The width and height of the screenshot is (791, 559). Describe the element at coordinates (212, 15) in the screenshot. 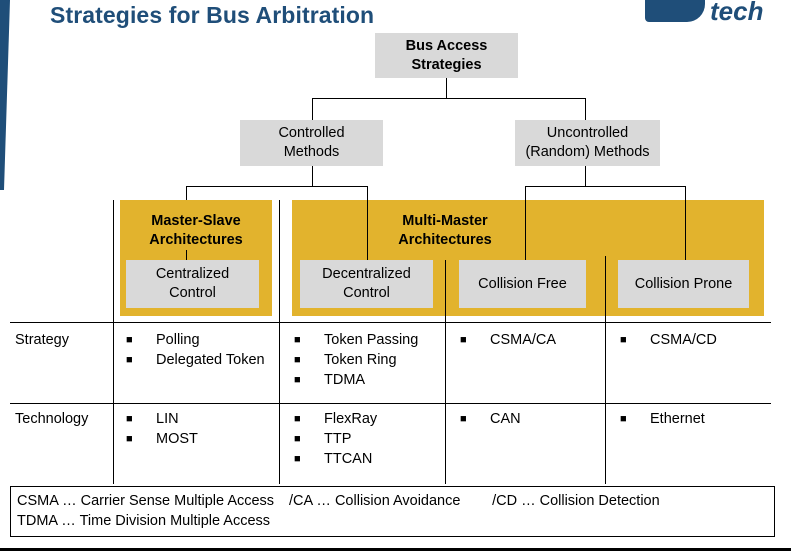

I see `page-title: Strategies for Bus Arbitration` at that location.